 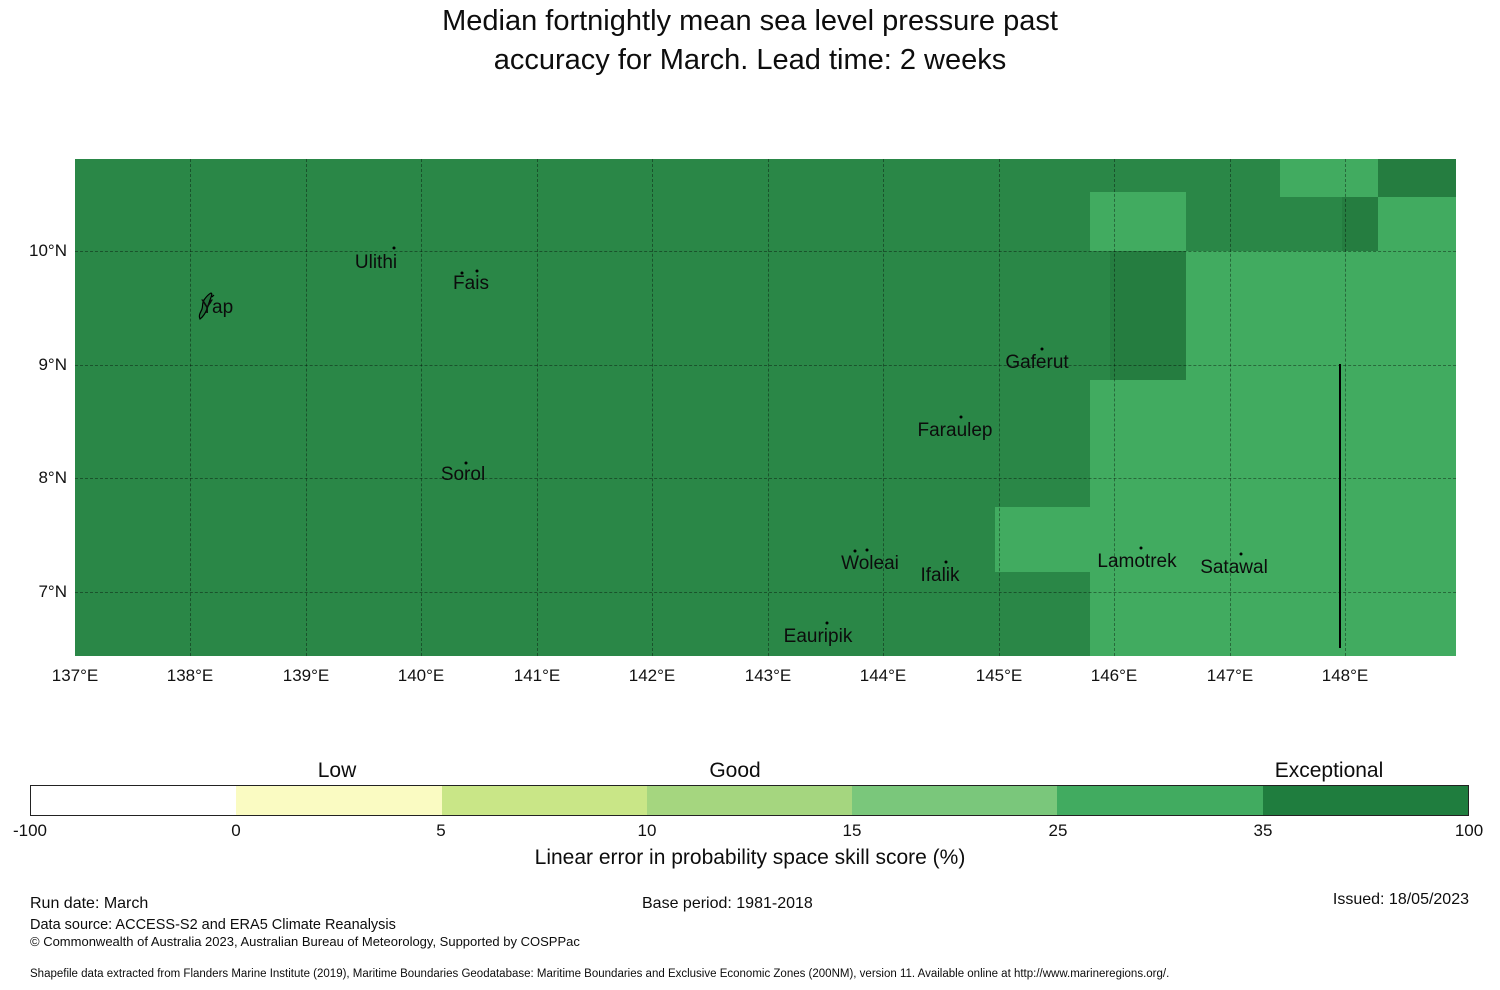 I want to click on island-label: Faraulep, so click(x=955, y=430).